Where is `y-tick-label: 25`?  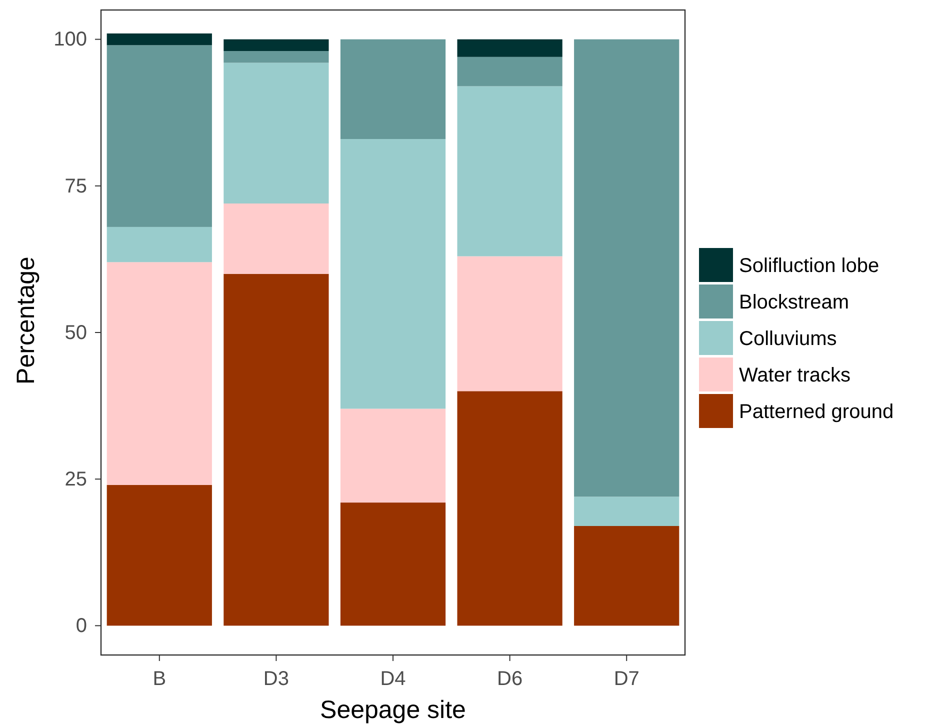
y-tick-label: 25 is located at coordinates (75, 479).